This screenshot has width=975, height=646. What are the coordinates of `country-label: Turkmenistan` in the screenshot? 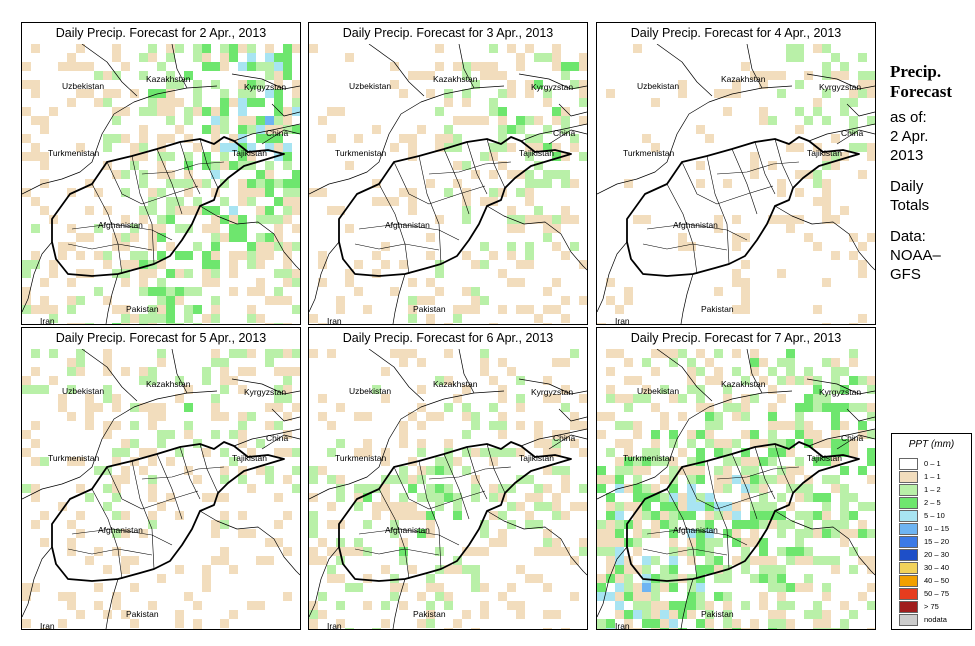 It's located at (360, 458).